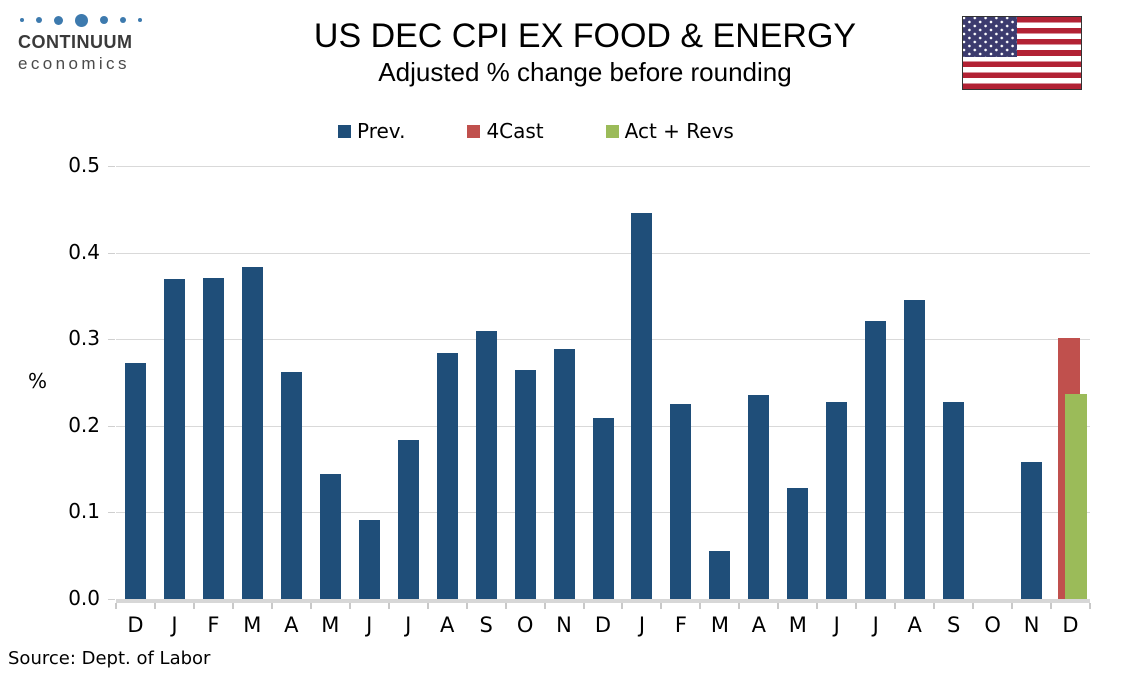  I want to click on chart-subtitle: Adjusted % change before rounding, so click(585, 72).